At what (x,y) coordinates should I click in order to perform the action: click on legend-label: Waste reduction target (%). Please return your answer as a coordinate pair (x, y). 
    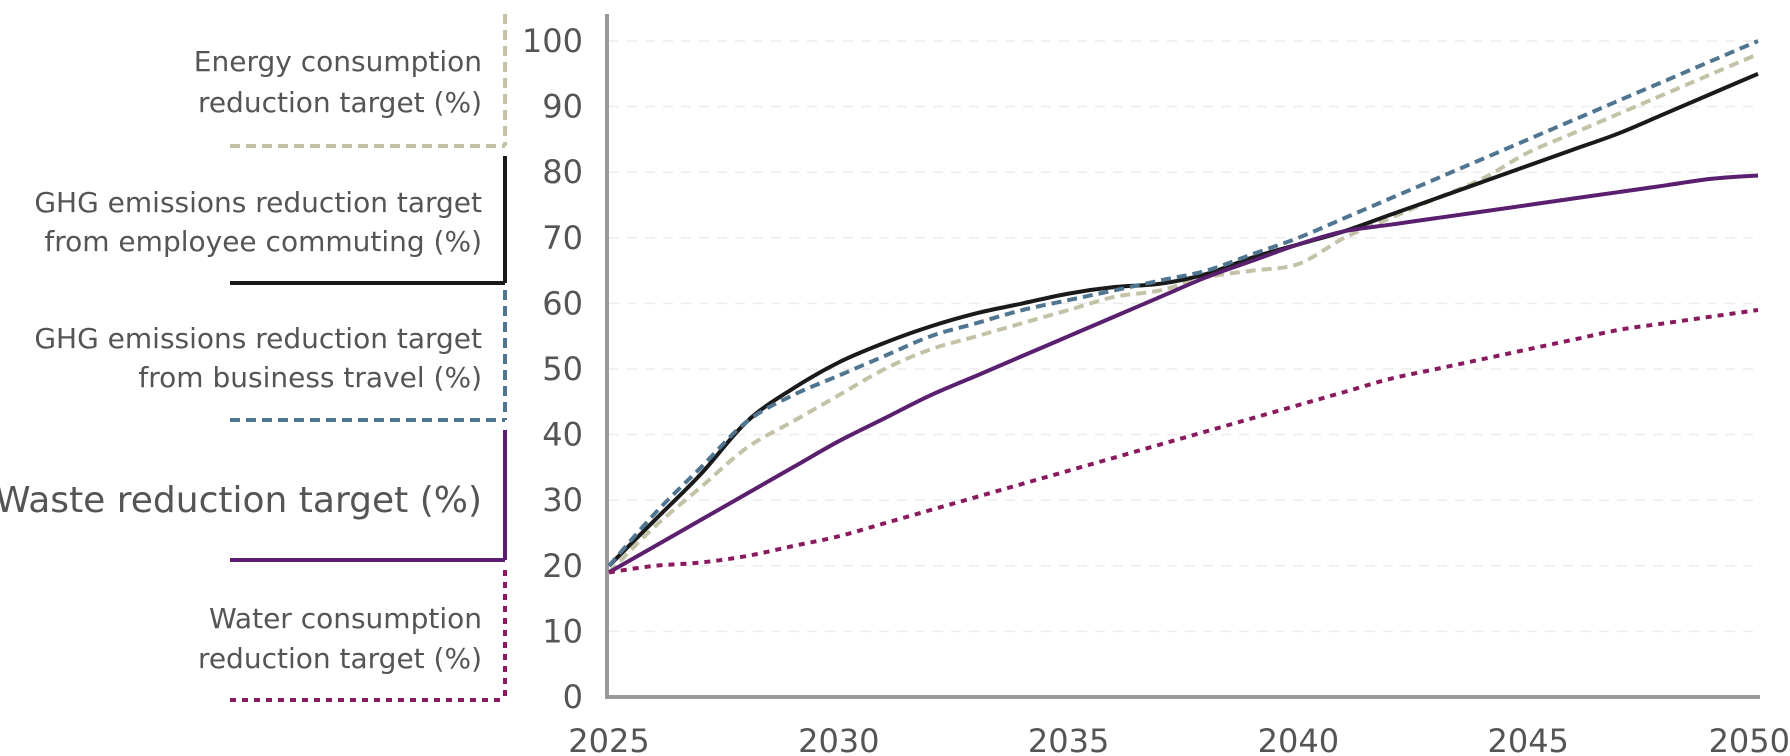
    Looking at the image, I should click on (241, 500).